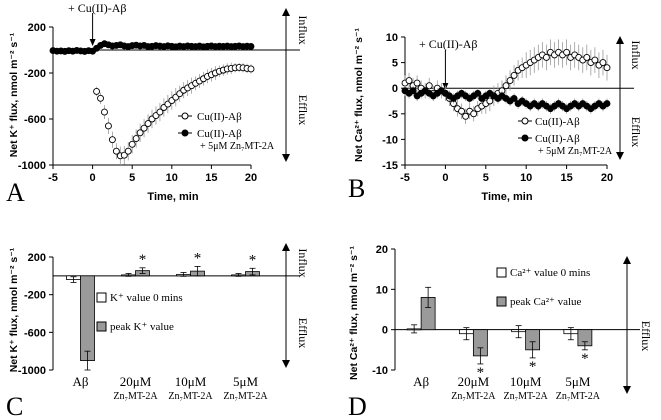 The width and height of the screenshot is (661, 420). What do you see at coordinates (92, 42) in the screenshot?
I see `panel-a-addition-arrow-head` at bounding box center [92, 42].